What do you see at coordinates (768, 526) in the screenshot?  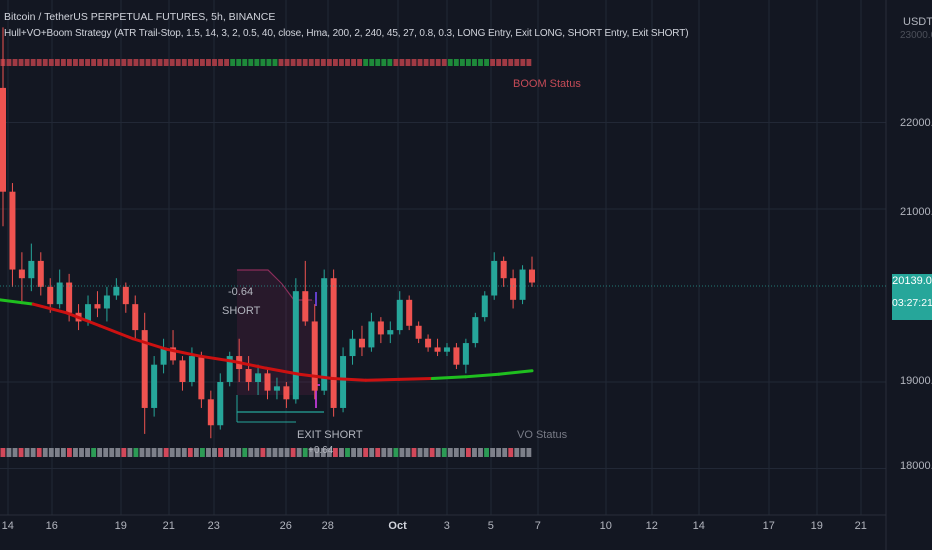 I see `time-tick-label: 17` at bounding box center [768, 526].